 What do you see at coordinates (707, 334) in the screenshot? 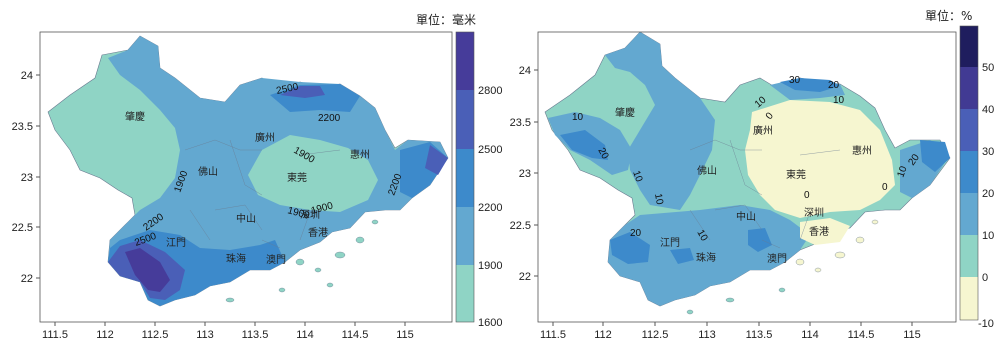
I see `right-x-tick: 113` at bounding box center [707, 334].